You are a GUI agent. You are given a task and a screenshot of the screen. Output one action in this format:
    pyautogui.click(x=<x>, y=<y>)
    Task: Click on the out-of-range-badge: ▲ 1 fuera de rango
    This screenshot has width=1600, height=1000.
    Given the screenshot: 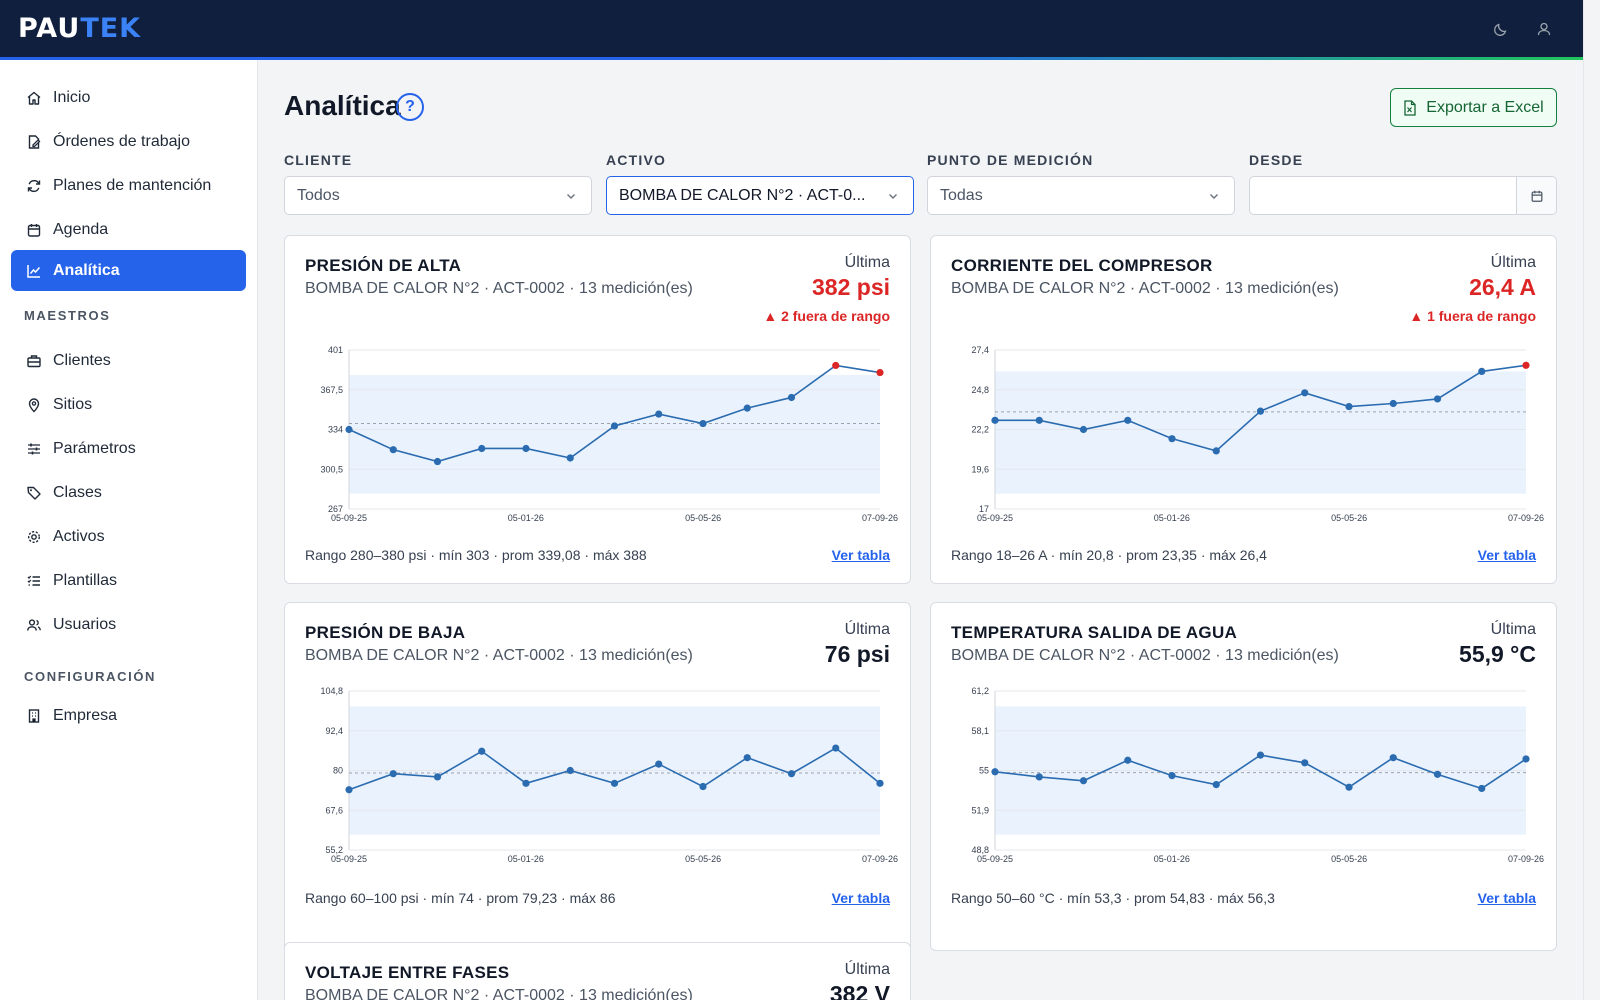 What is the action you would take?
    pyautogui.click(x=1472, y=316)
    